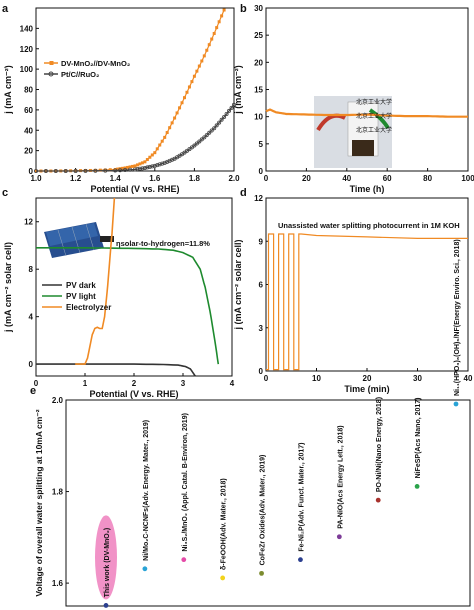  What do you see at coordinates (128, 306) in the screenshot?
I see `series-line-c-light` at bounding box center [128, 306].